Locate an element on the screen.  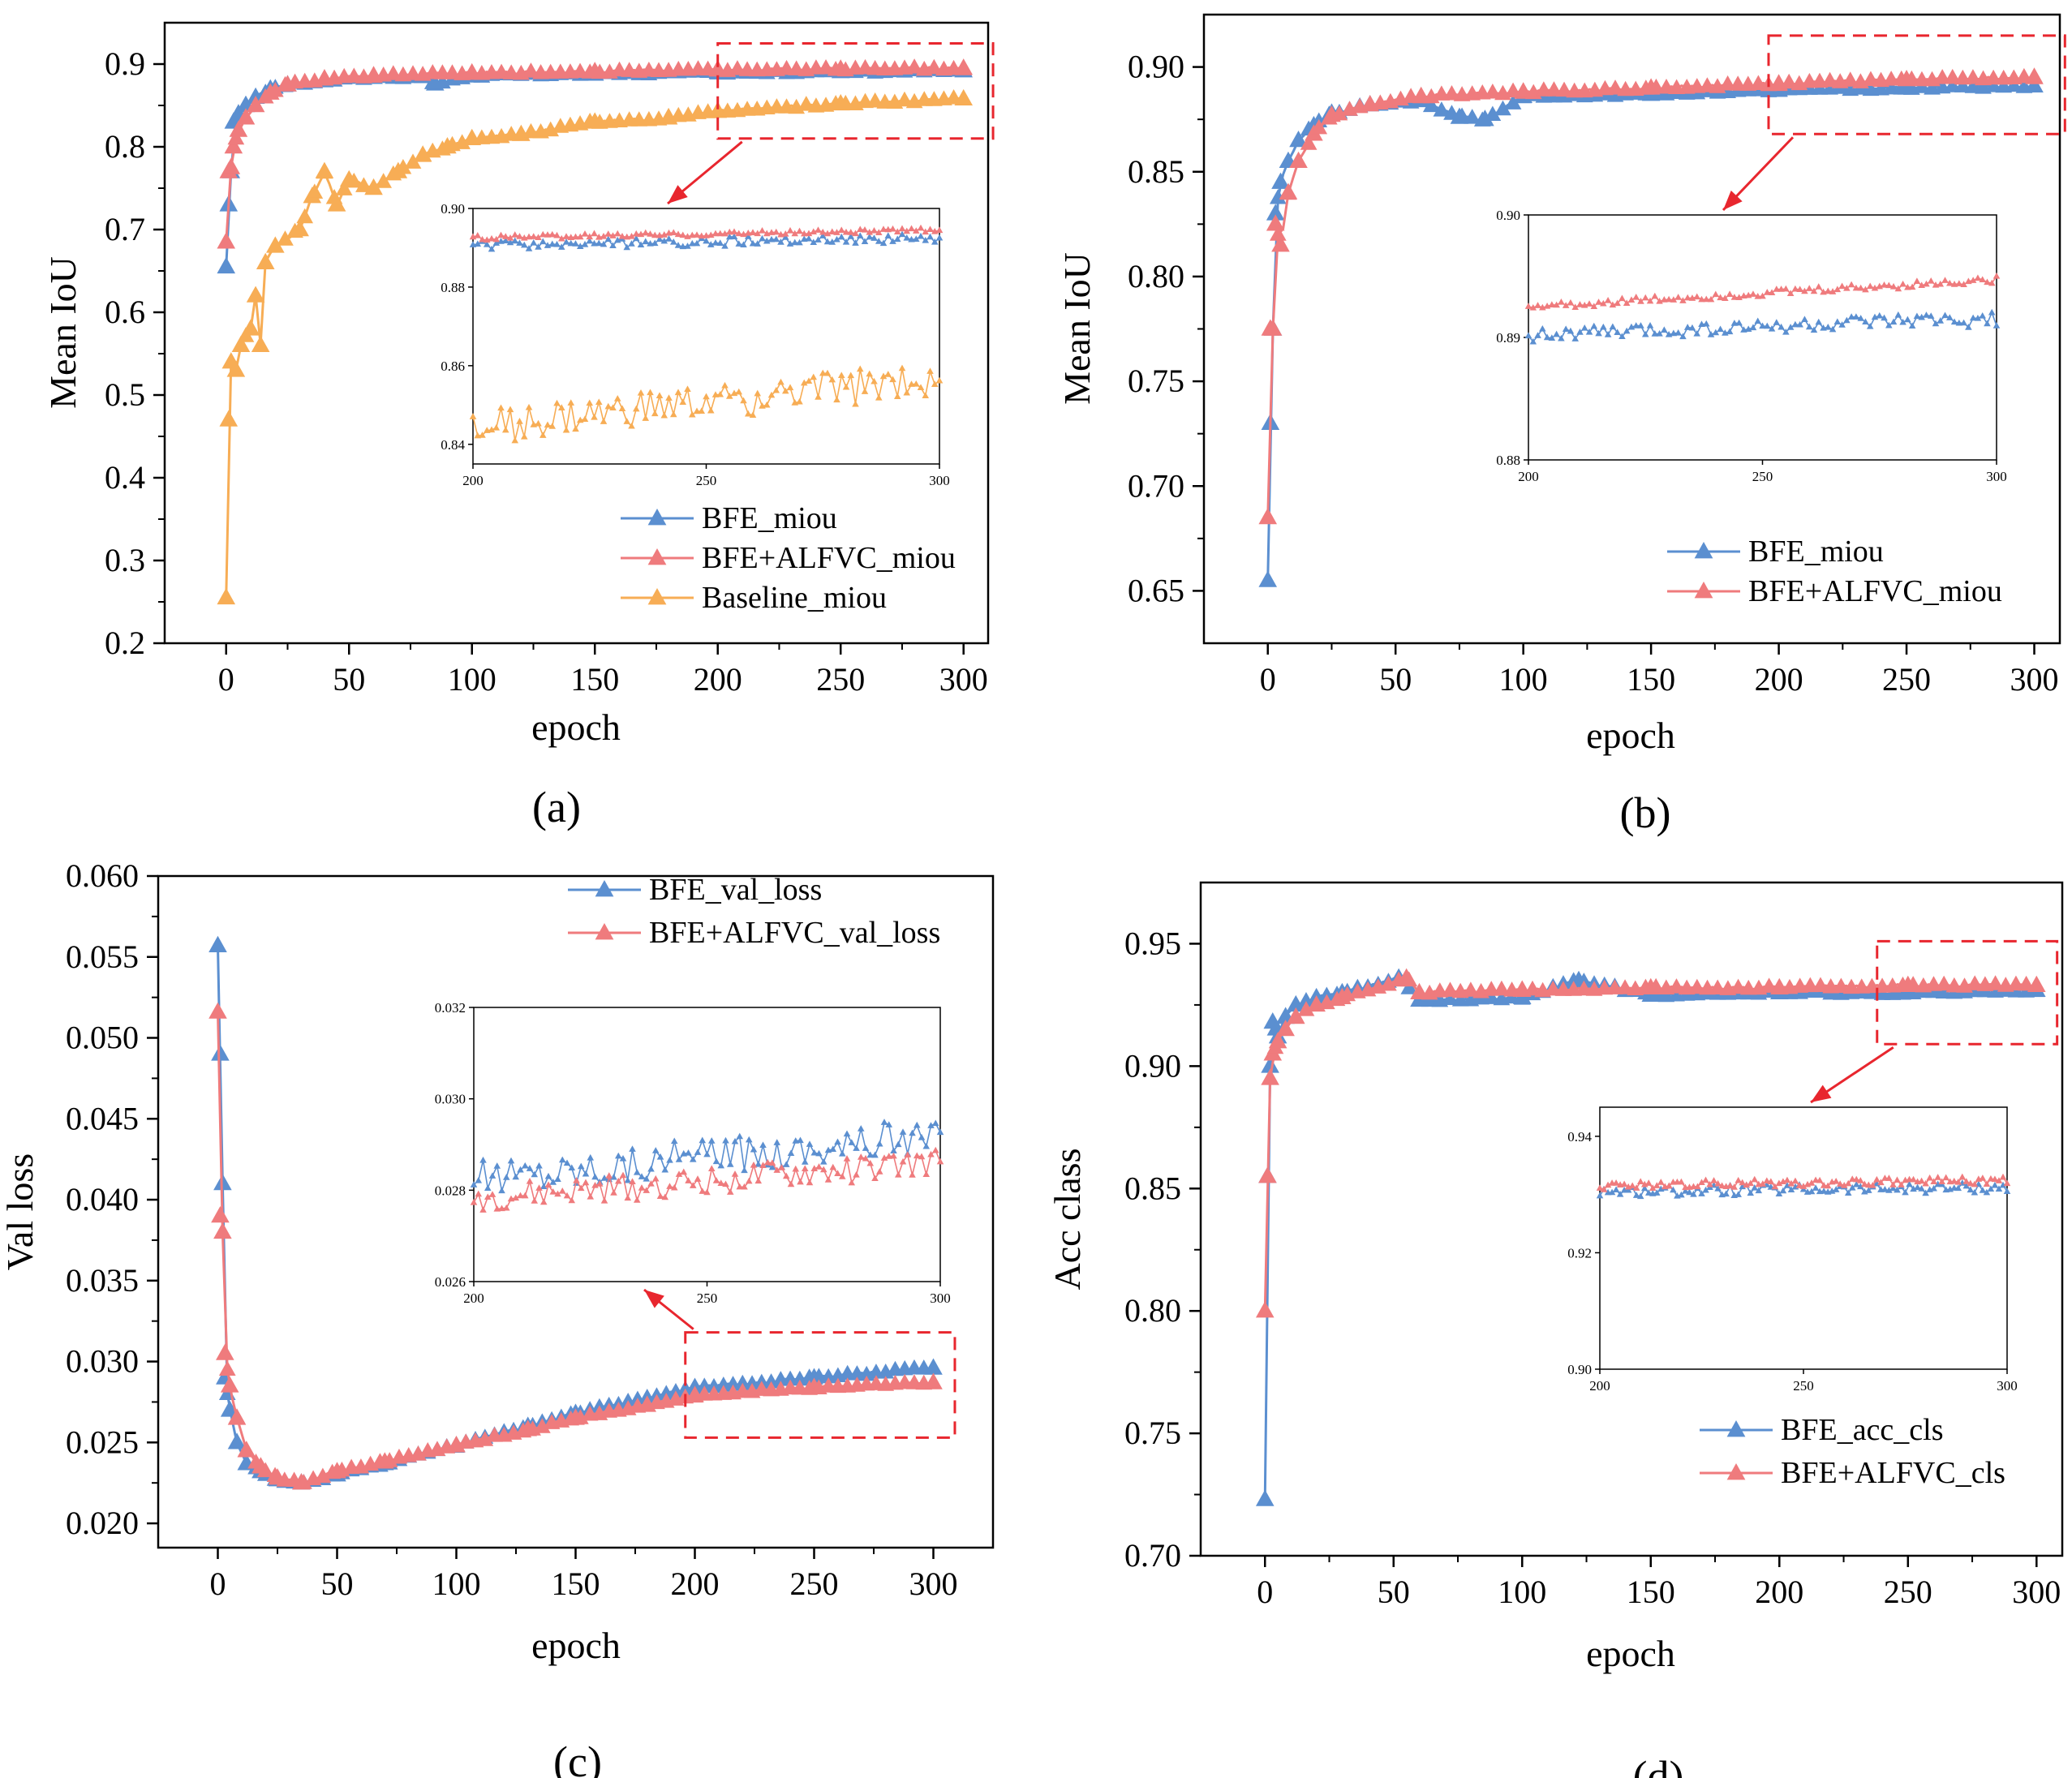
zoom-region-box is located at coordinates (855, 91).